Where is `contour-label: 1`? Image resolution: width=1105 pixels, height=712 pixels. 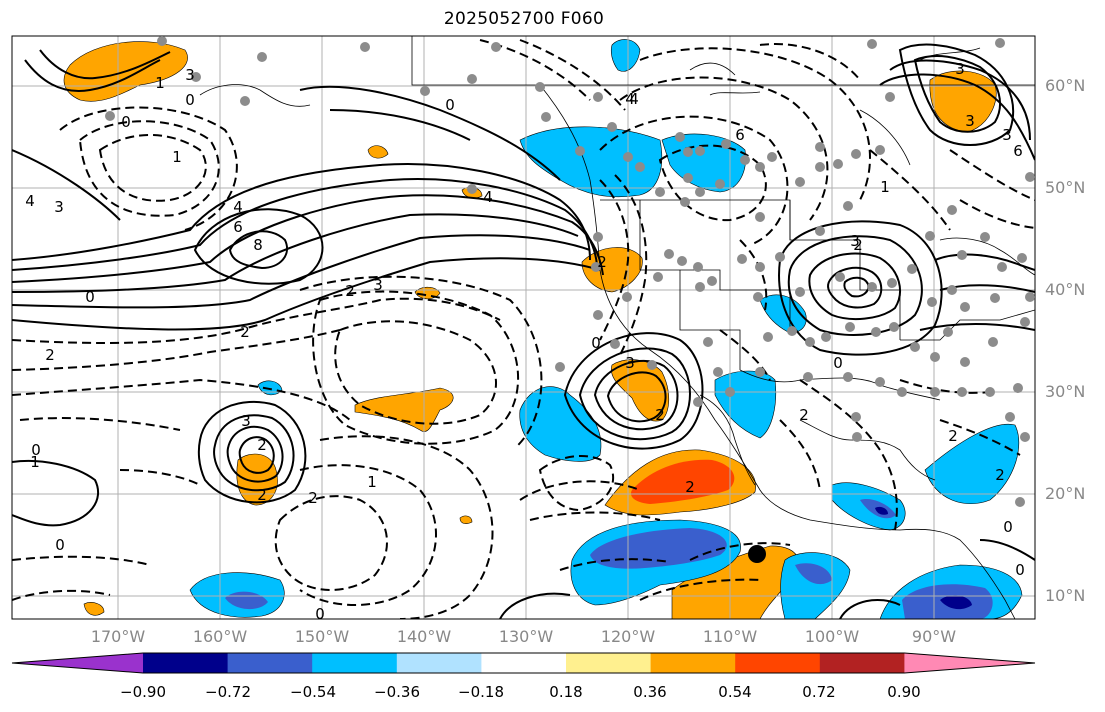
contour-label: 1 is located at coordinates (177, 157).